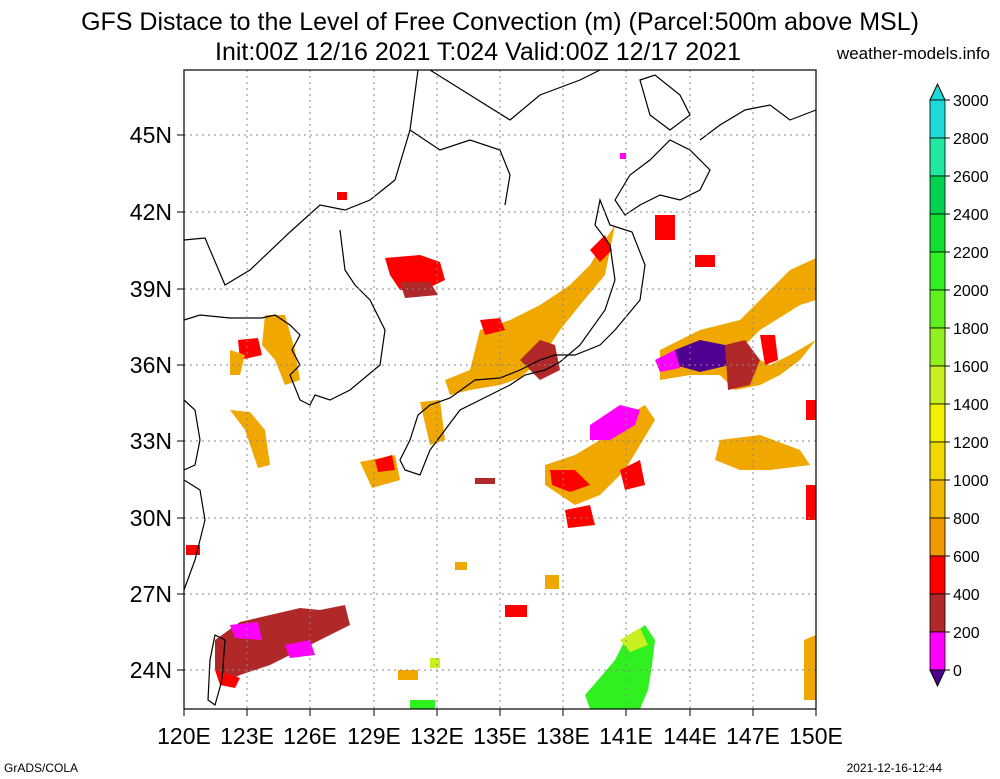 This screenshot has height=779, width=1000. I want to click on lon-label: 129E, so click(374, 736).